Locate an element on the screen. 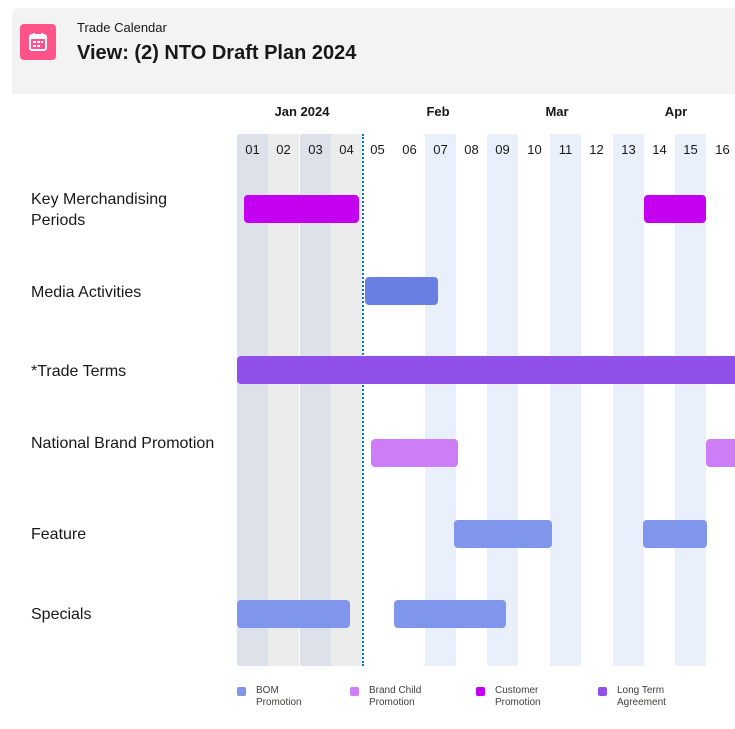  calendar-icon is located at coordinates (38, 42).